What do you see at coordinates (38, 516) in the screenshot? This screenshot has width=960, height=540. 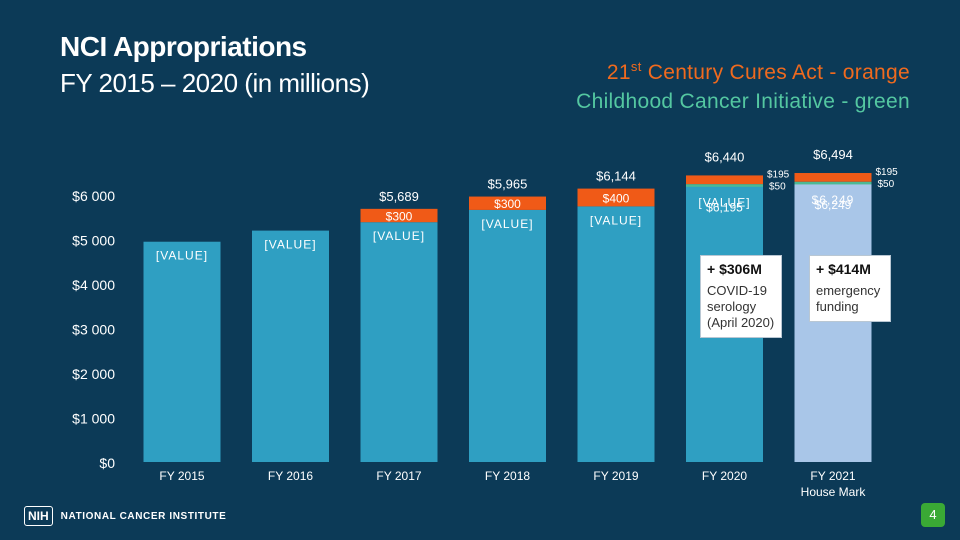 I see `nih-logo: NIH` at bounding box center [38, 516].